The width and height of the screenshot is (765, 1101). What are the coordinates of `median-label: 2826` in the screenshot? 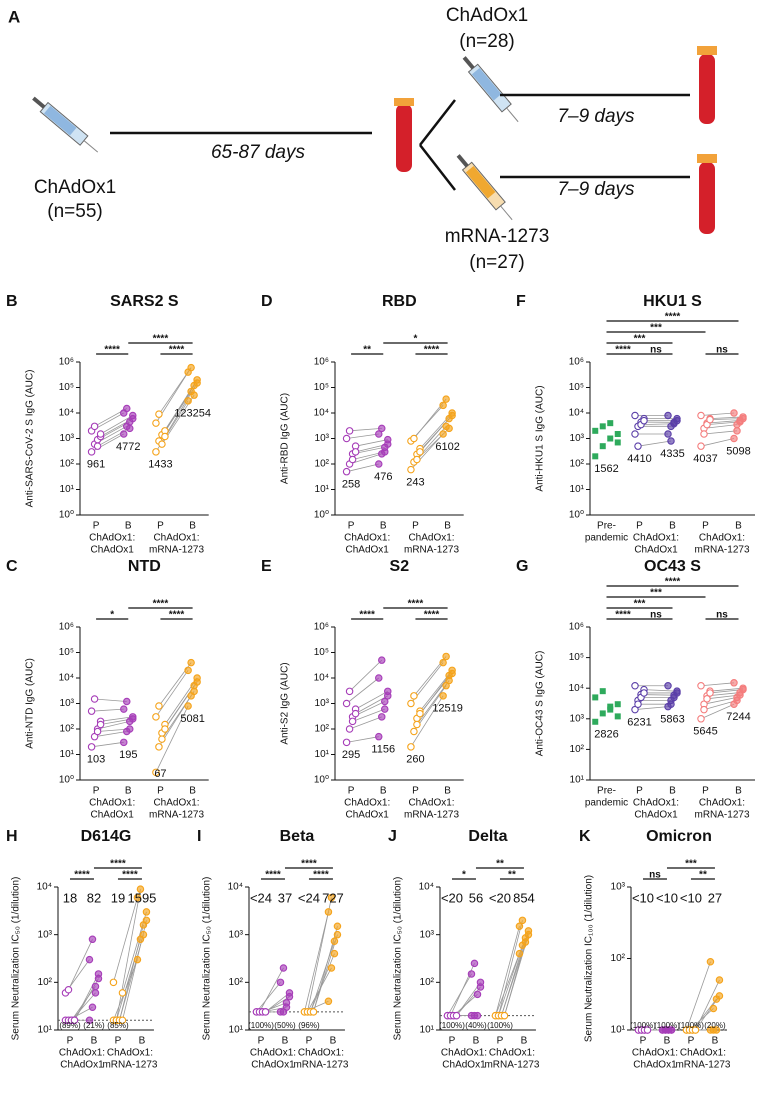 It's located at (606, 735).